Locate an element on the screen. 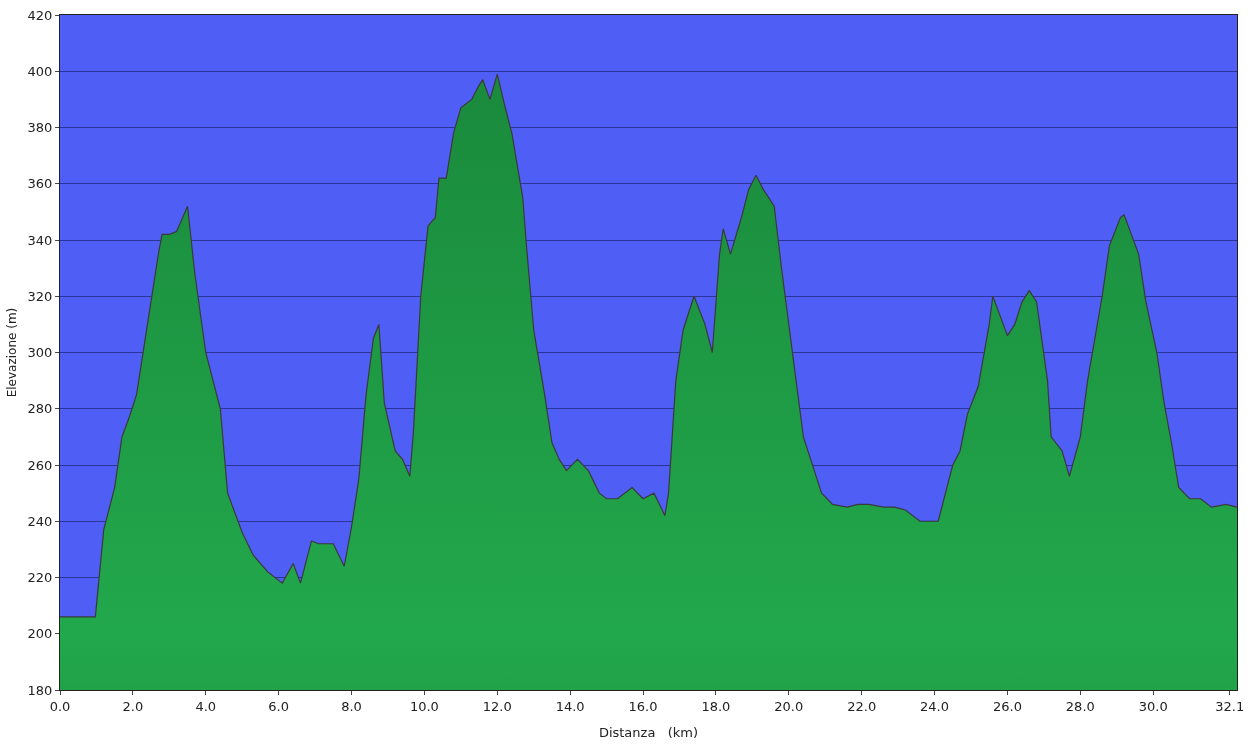 The image size is (1252, 746). x-tick-label: 30.0 is located at coordinates (1153, 706).